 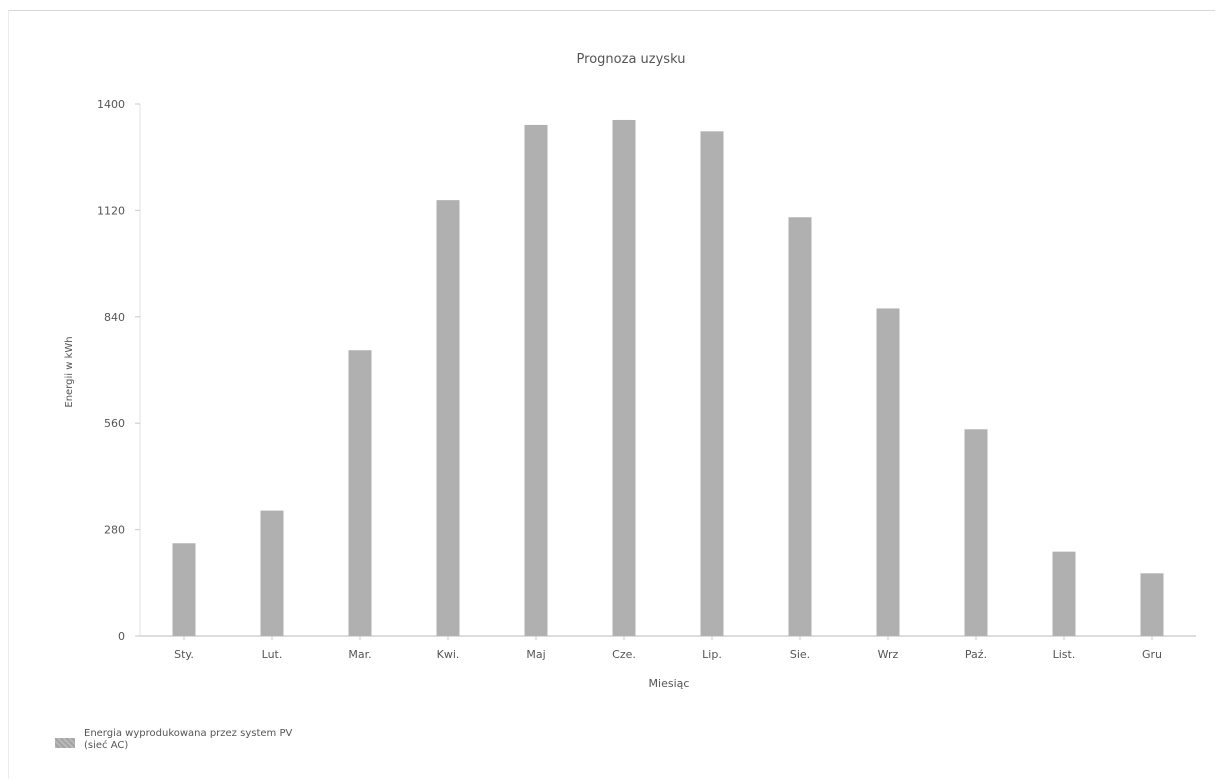 I want to click on x-tick-label: Kwi., so click(x=448, y=654).